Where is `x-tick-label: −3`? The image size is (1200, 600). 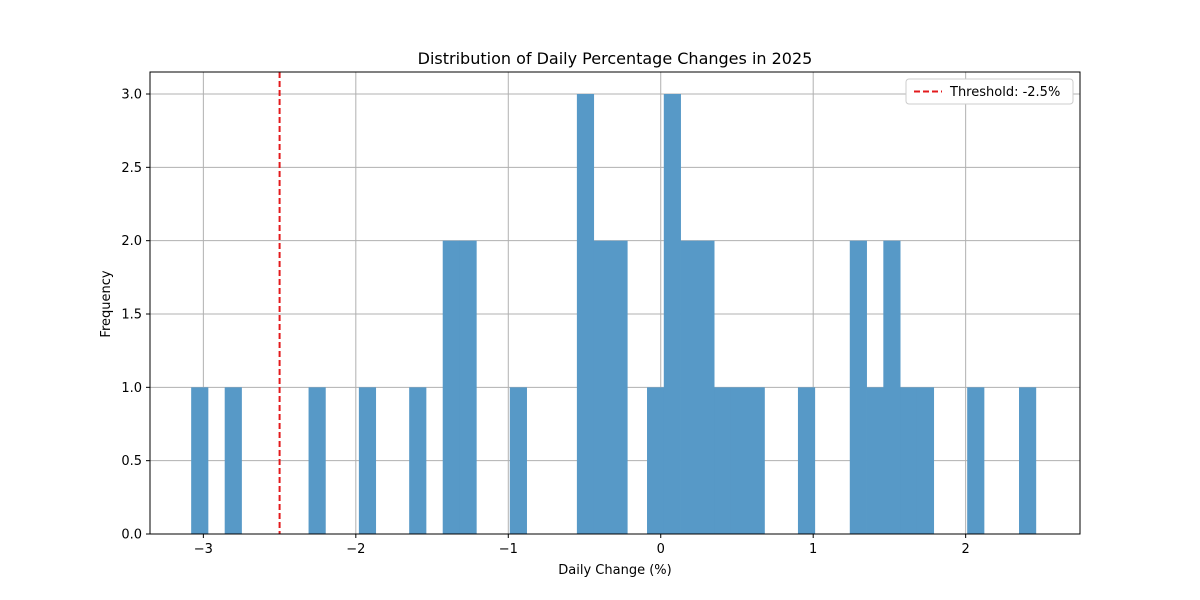
x-tick-label: −3 is located at coordinates (203, 549).